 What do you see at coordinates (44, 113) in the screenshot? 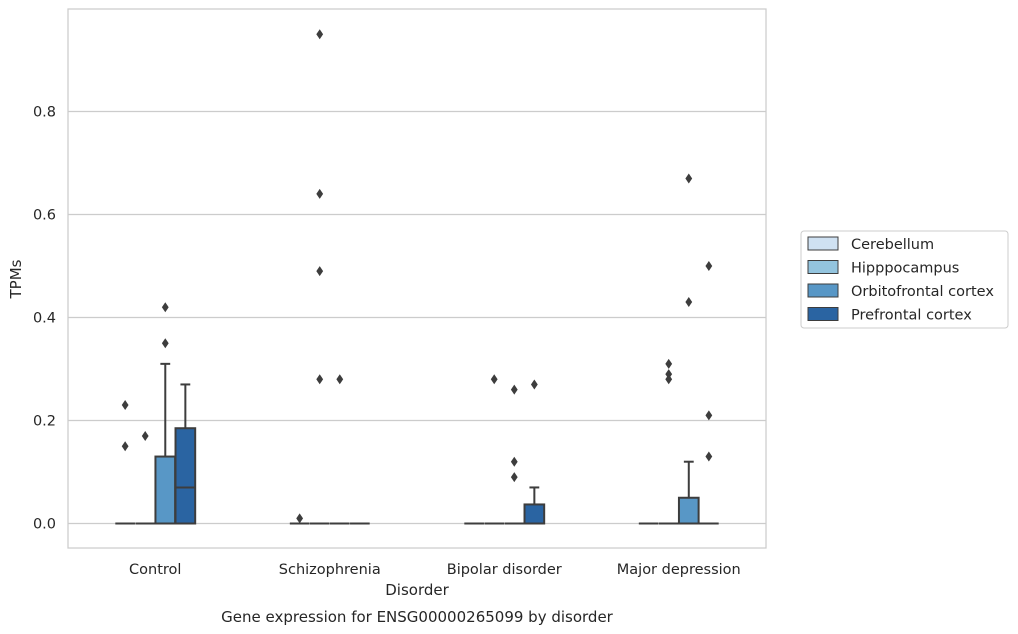
I see `y-tick-label: 0.8` at bounding box center [44, 113].